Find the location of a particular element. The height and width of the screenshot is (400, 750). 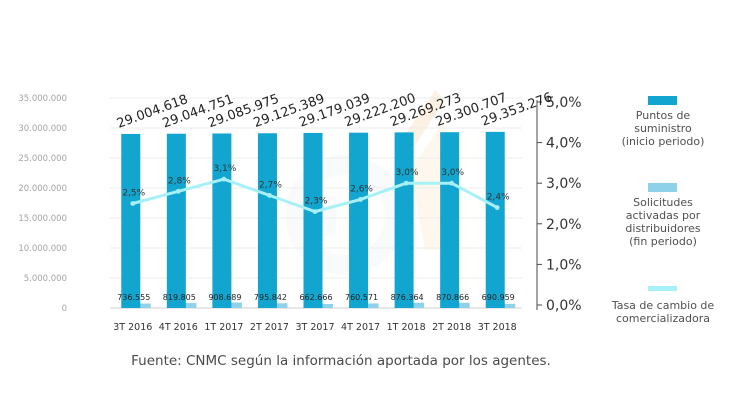

right-tick-label: 3,0% is located at coordinates (564, 184).